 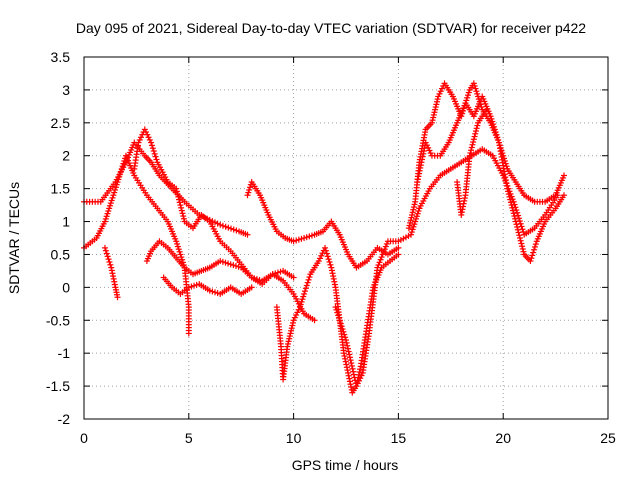 What do you see at coordinates (84, 438) in the screenshot?
I see `x-tick-label: 0` at bounding box center [84, 438].